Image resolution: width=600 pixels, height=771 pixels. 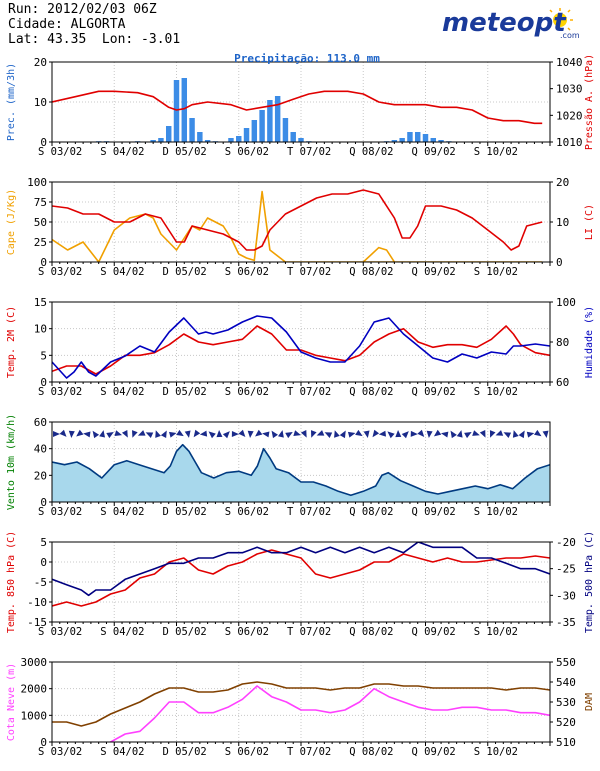 I want to click on ytick-right-label: 510, so click(x=566, y=742).